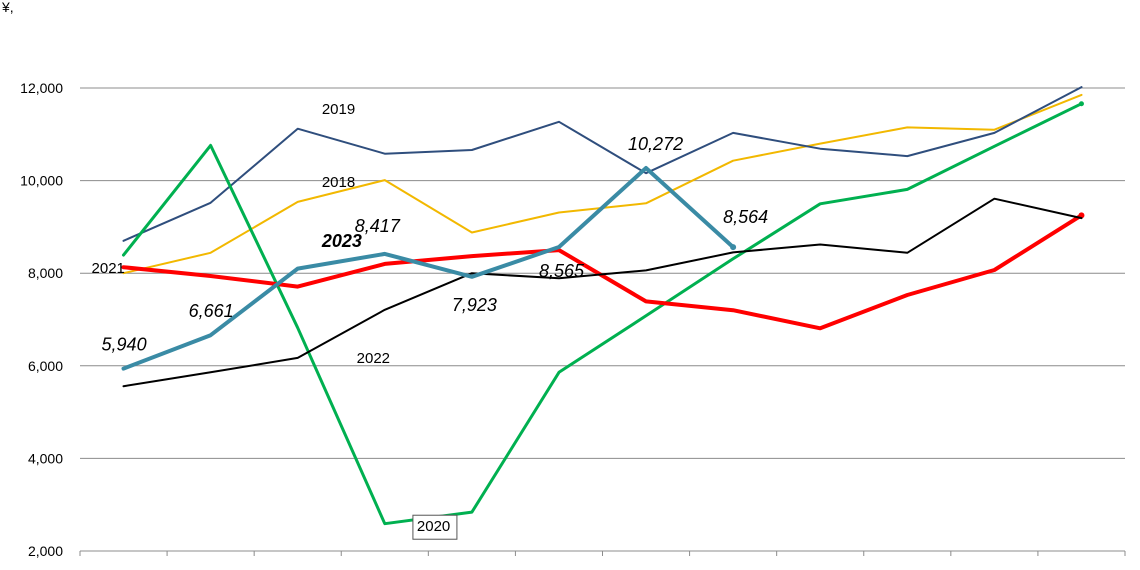 The width and height of the screenshot is (1140, 570). Describe the element at coordinates (124, 345) in the screenshot. I see `data-label: 5,940` at that location.